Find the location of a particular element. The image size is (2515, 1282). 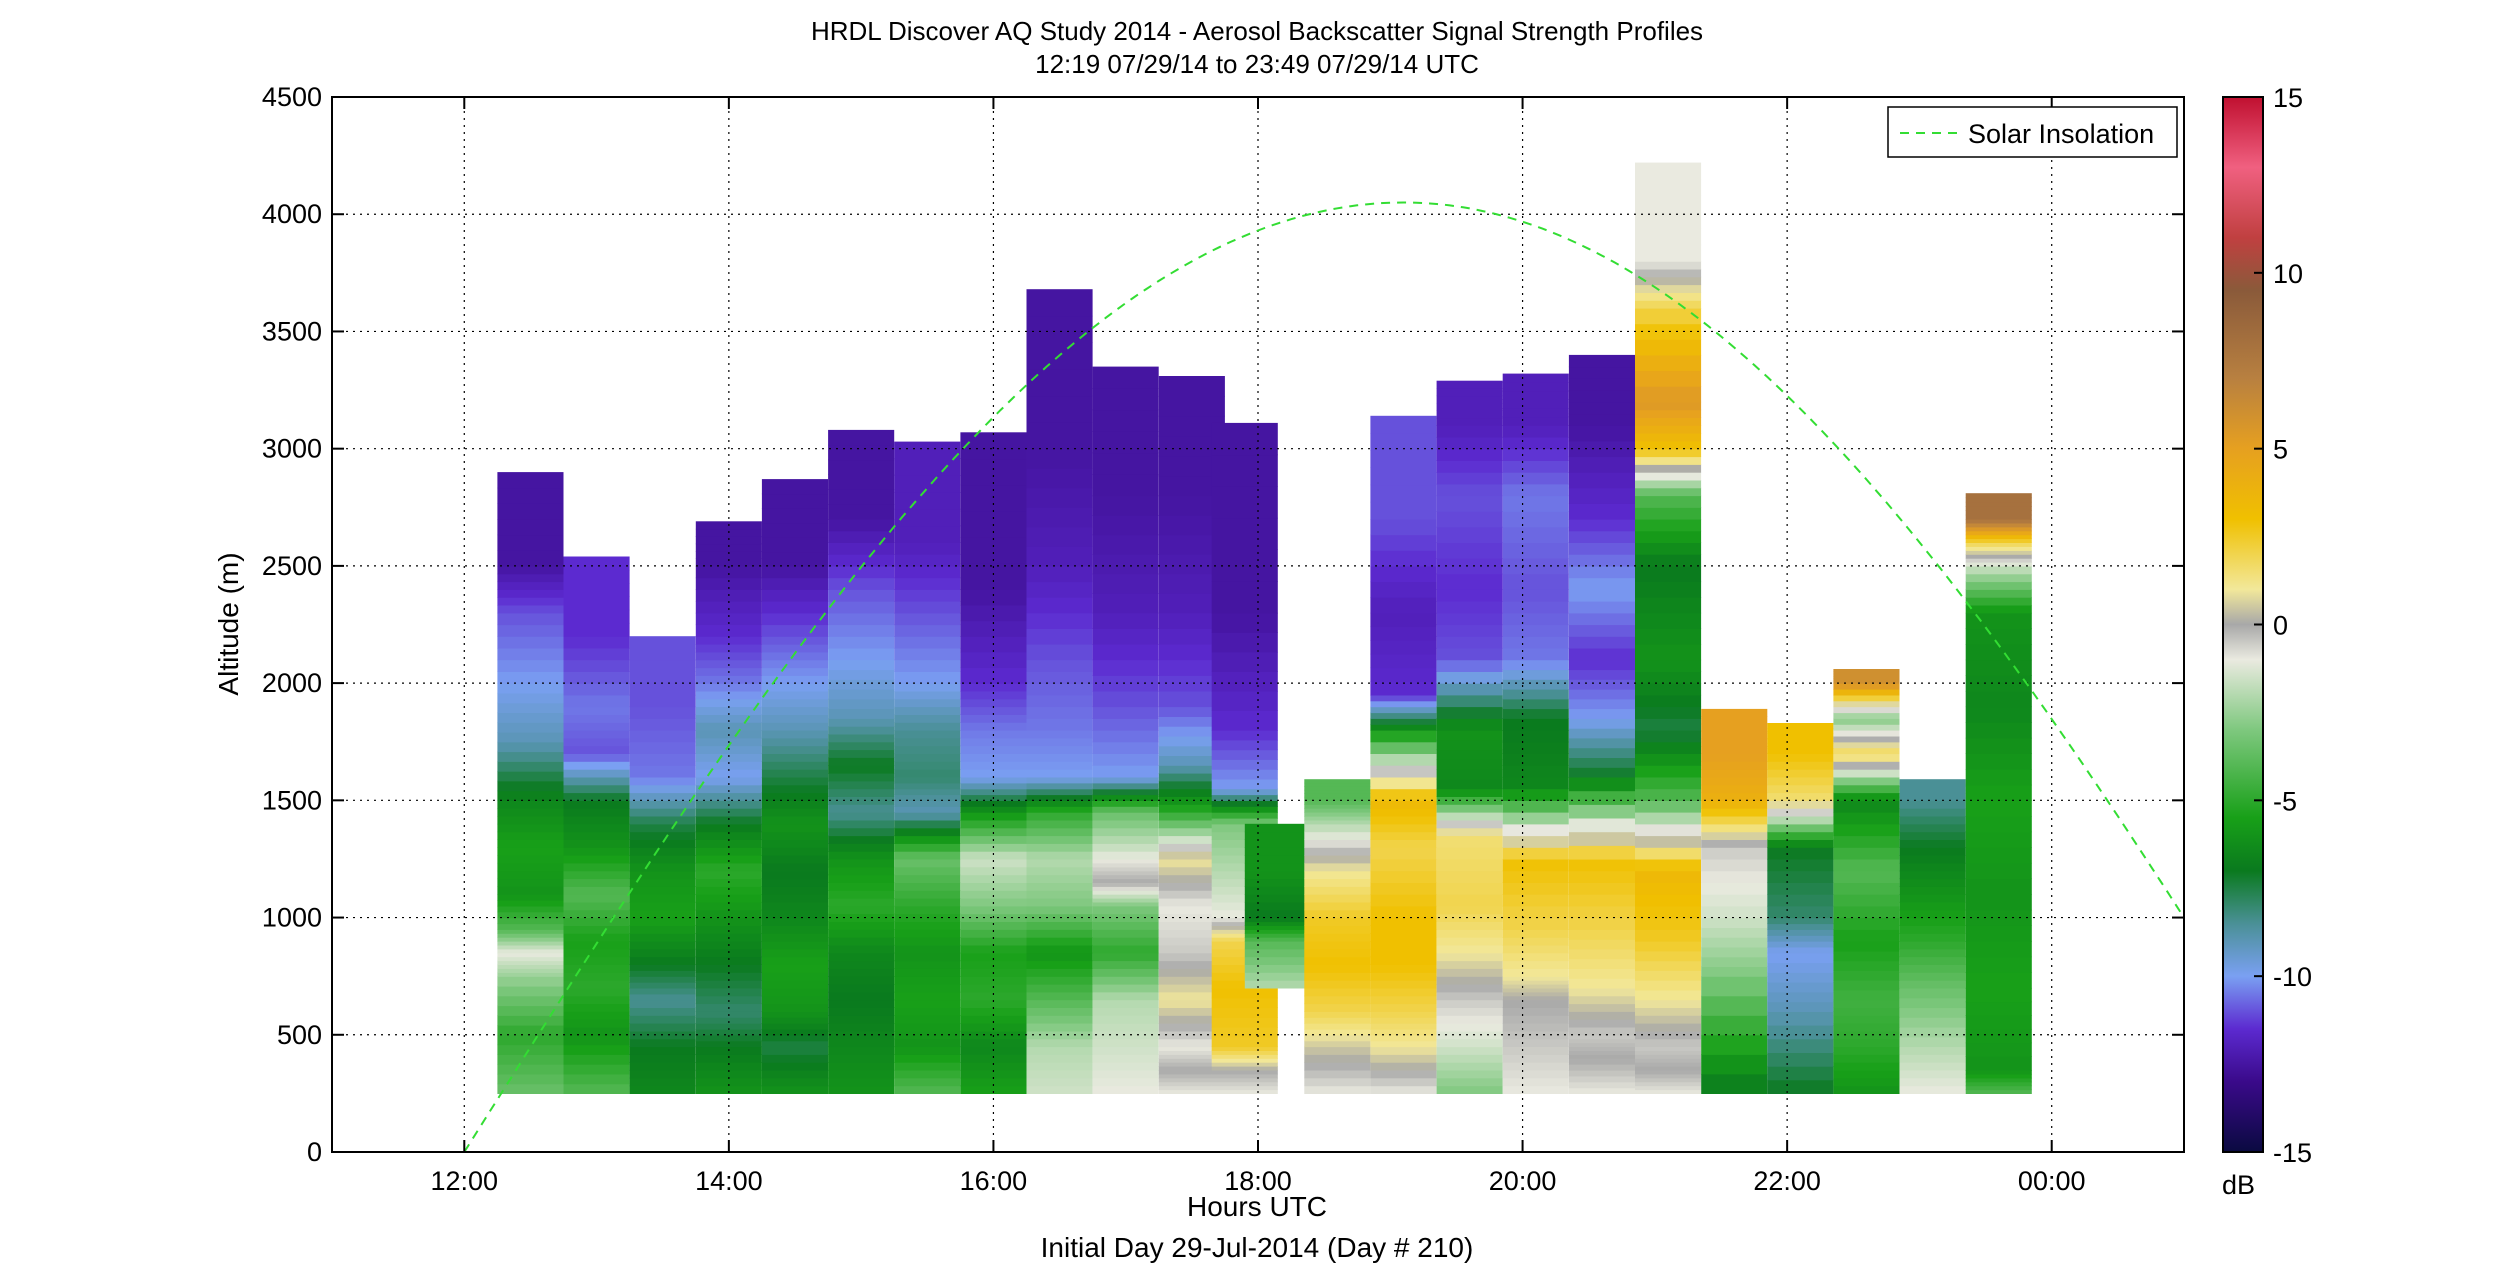

x-tick-label: 20:00 is located at coordinates (1523, 1181).